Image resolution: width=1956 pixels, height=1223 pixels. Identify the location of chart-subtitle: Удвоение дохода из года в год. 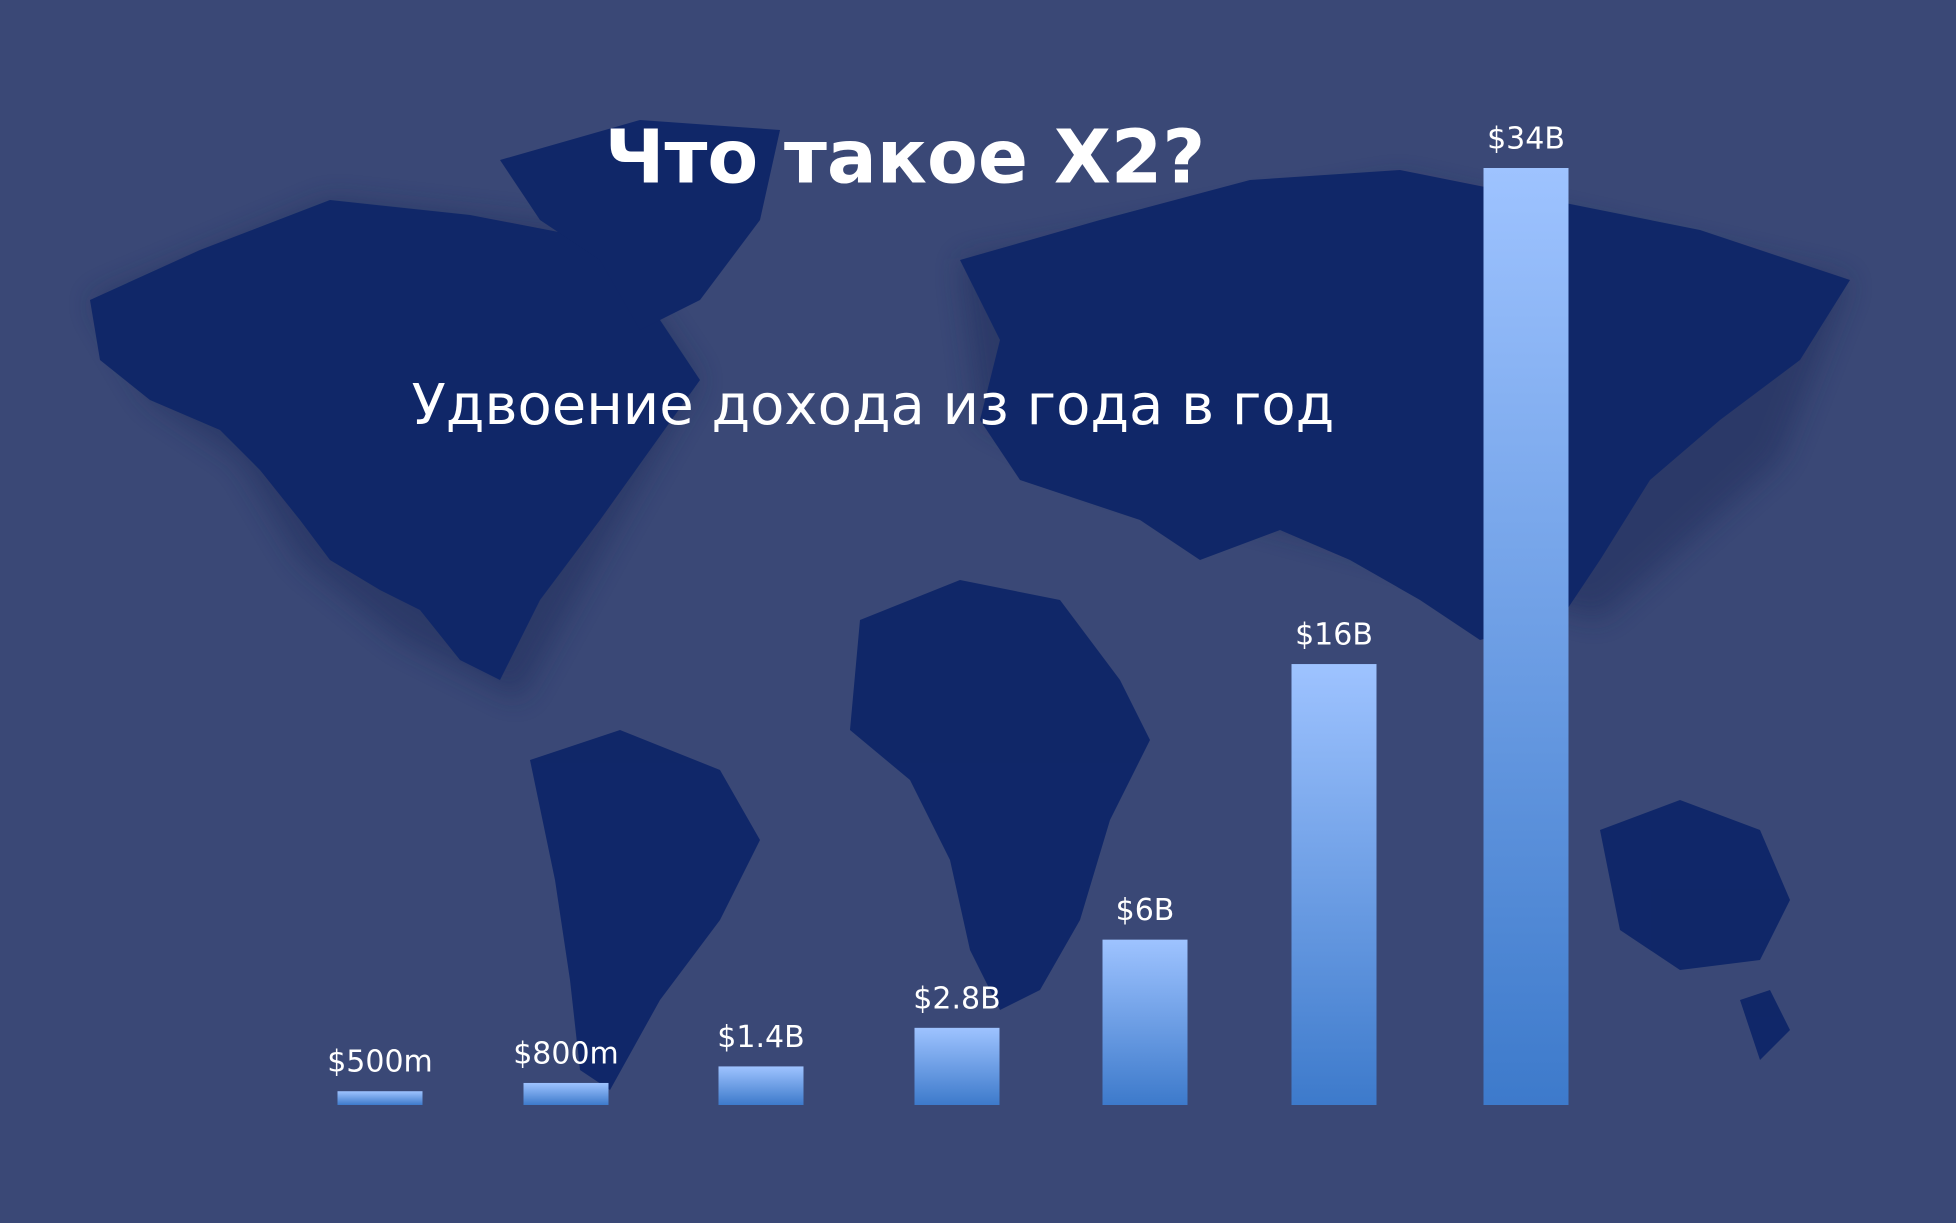
(873, 405).